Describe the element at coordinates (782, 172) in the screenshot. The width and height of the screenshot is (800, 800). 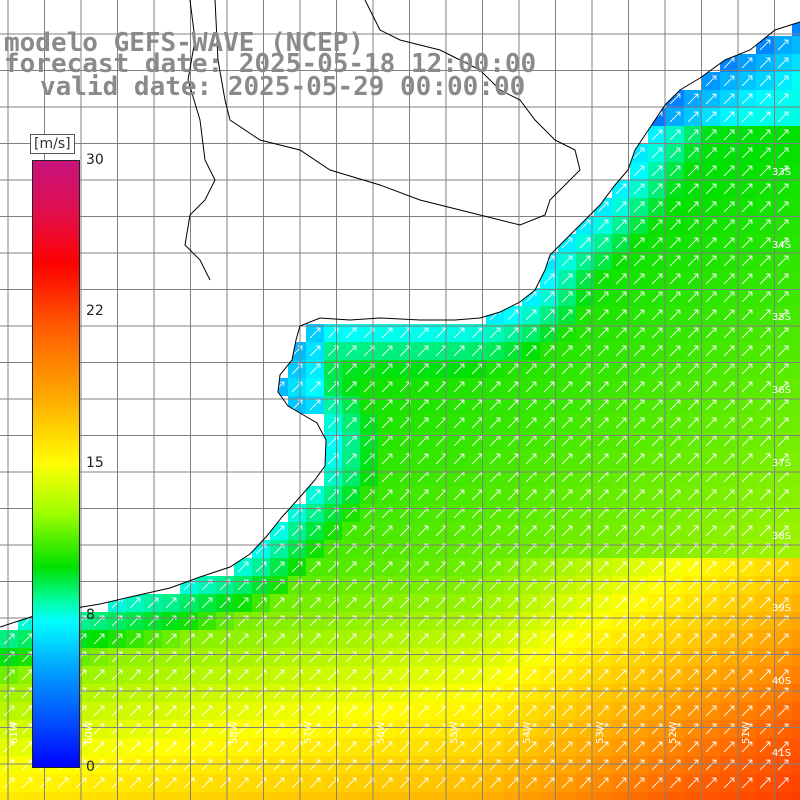
I see `lat-label: 33S` at that location.